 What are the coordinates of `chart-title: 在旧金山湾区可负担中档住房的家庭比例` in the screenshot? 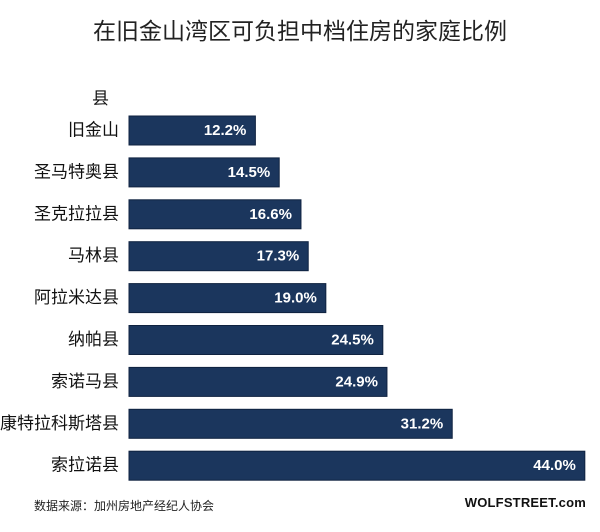 It's located at (300, 32).